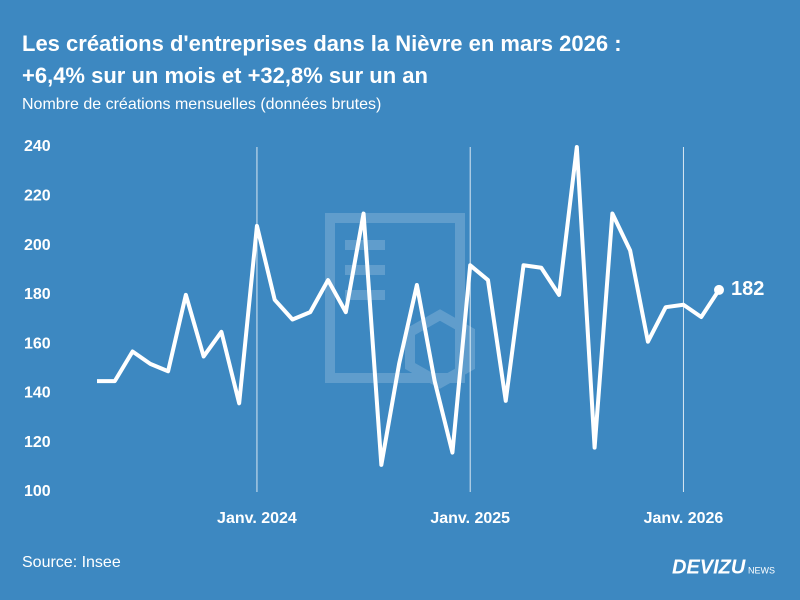  I want to click on y-tick-label: 100, so click(37, 491).